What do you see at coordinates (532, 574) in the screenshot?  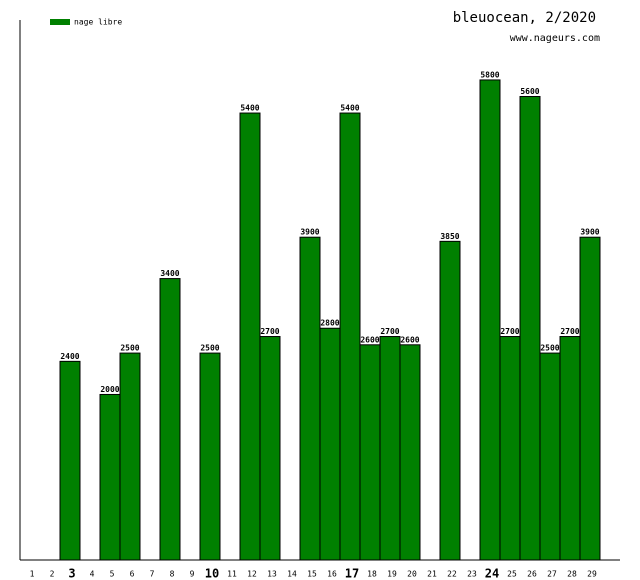 I see `x-tick-label: 26` at bounding box center [532, 574].